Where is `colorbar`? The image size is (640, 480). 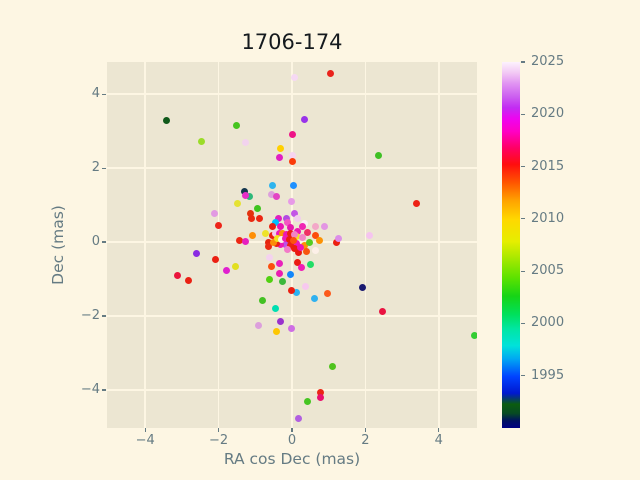 colorbar is located at coordinates (511, 245).